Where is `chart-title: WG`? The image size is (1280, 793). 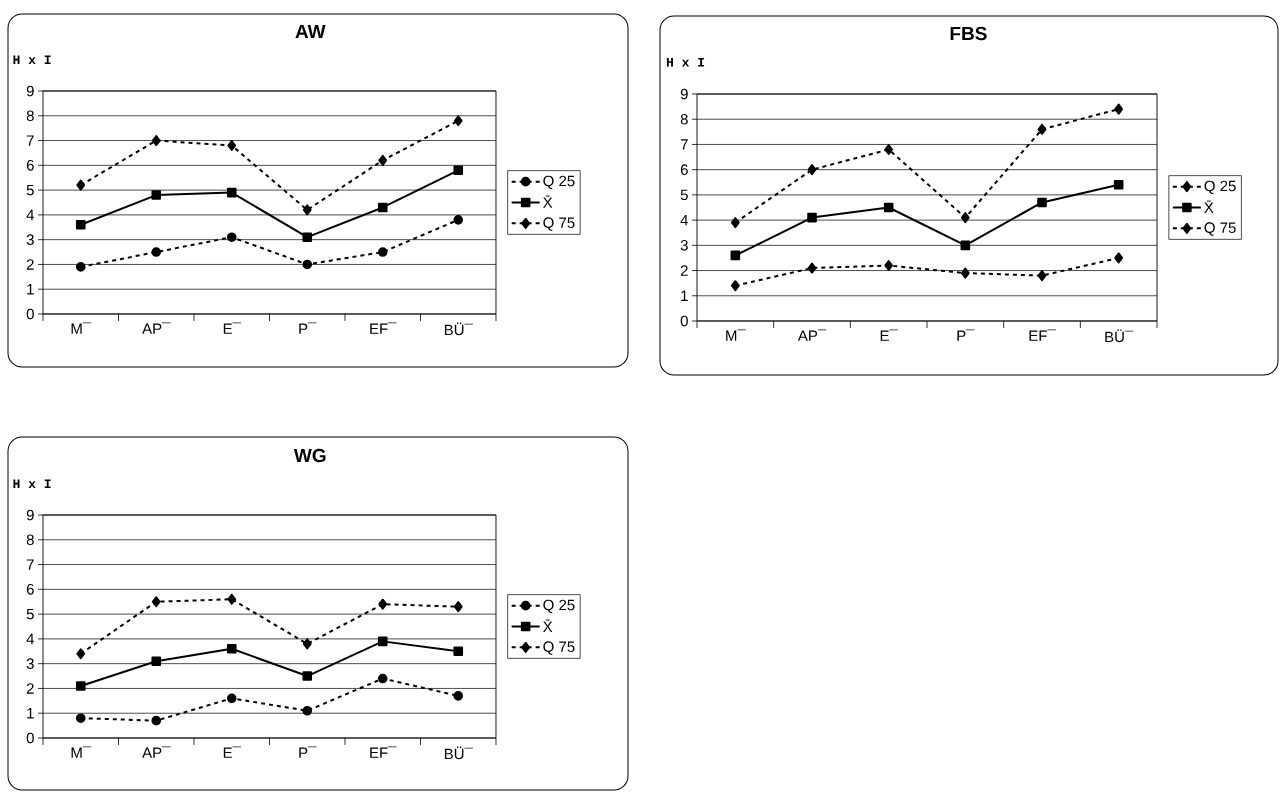 chart-title: WG is located at coordinates (309, 455).